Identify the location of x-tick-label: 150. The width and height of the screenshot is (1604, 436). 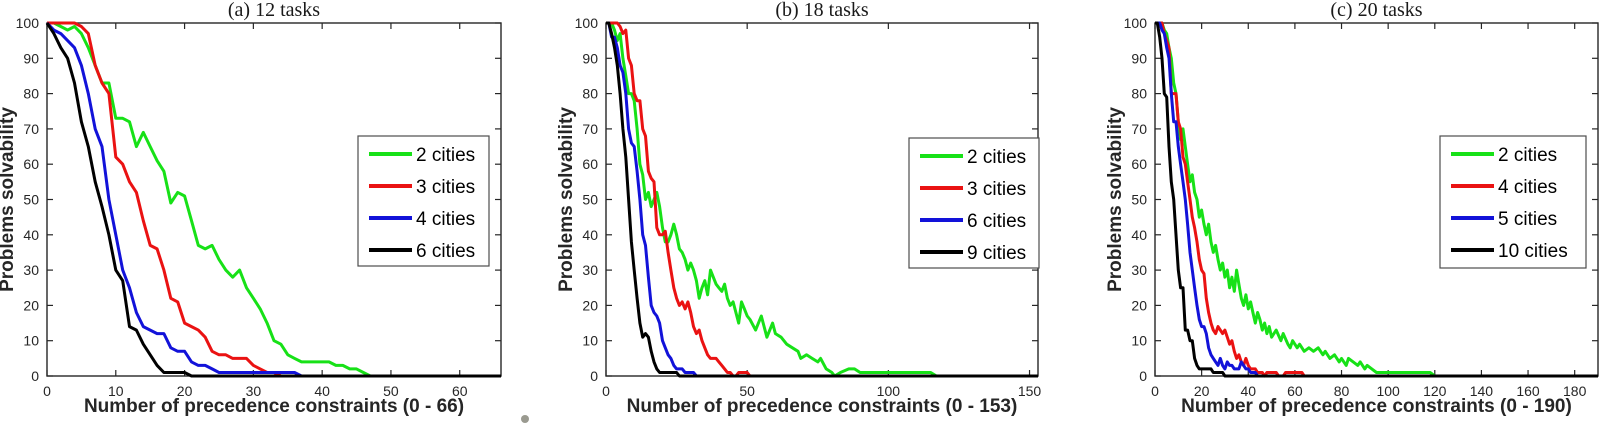
(1030, 391).